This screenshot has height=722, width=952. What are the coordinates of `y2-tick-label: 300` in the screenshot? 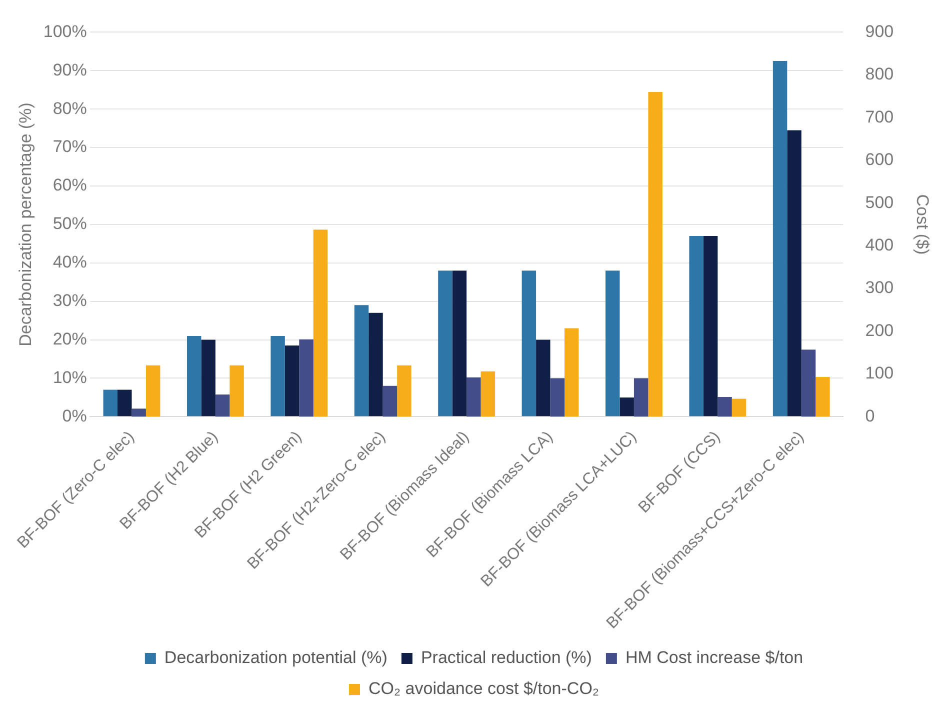 It's located at (879, 288).